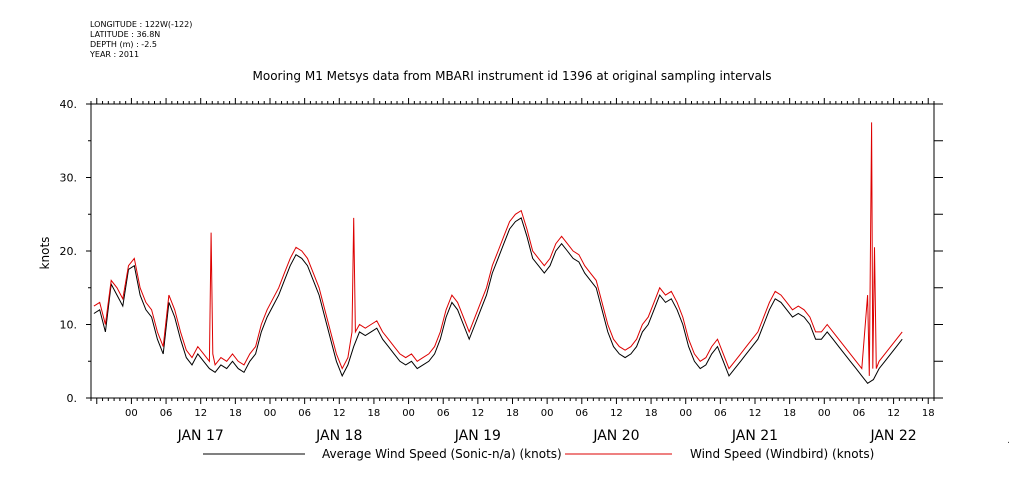 The width and height of the screenshot is (1009, 504). What do you see at coordinates (477, 436) in the screenshot?
I see `day-label: JAN 19` at bounding box center [477, 436].